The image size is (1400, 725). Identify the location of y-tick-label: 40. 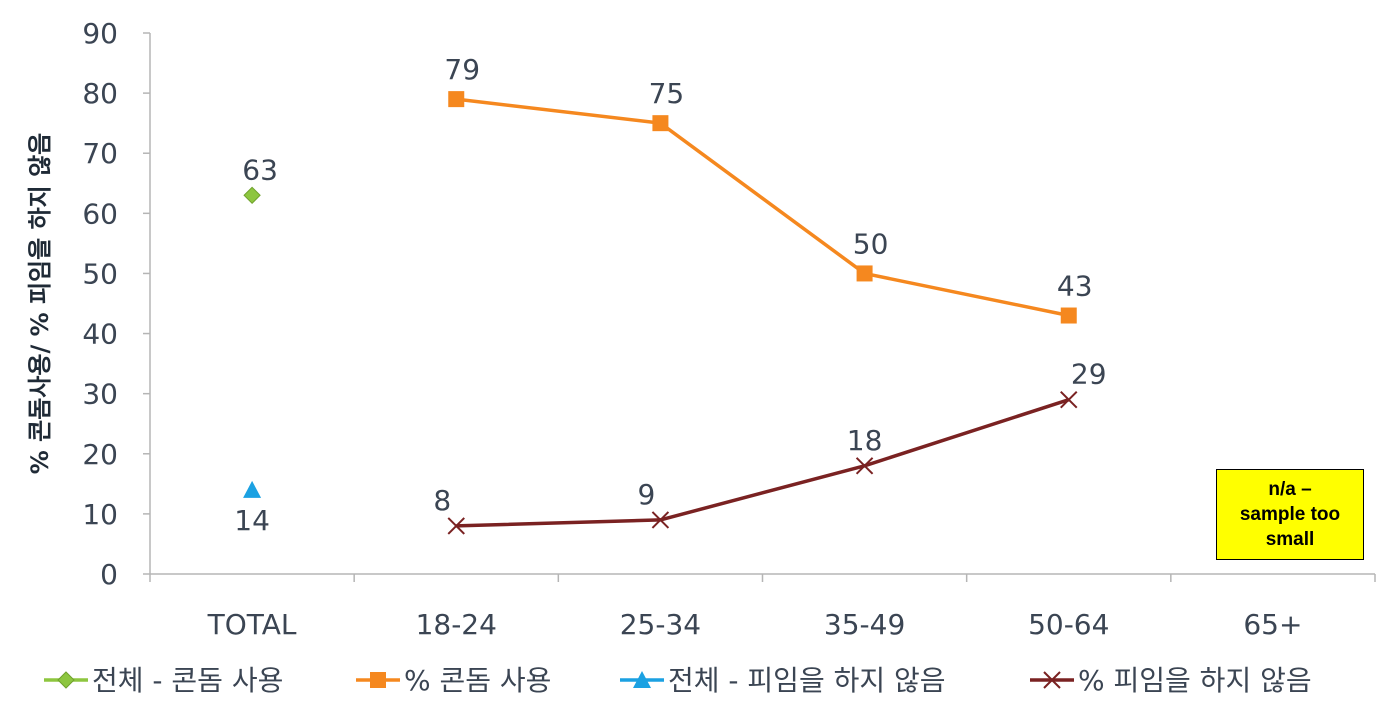
(100, 334).